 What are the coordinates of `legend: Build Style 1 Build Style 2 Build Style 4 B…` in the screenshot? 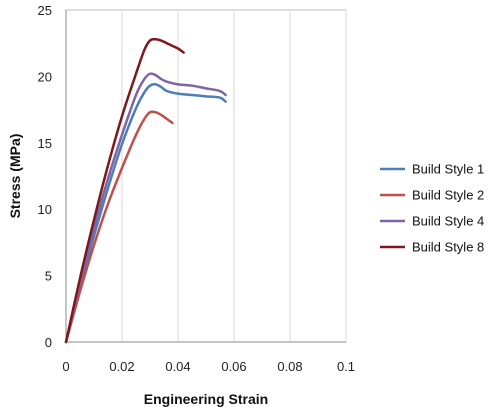 It's located at (432, 208).